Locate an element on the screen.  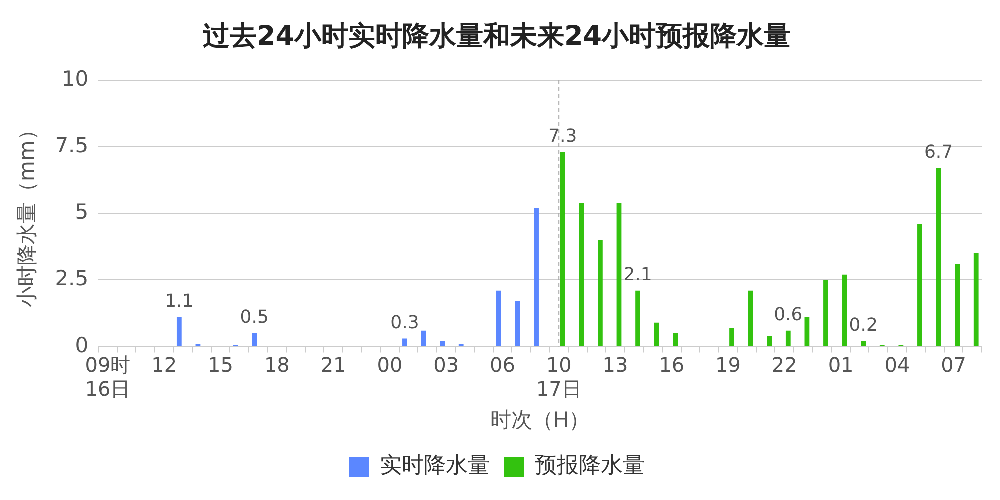
legend-label: 实时降水量 is located at coordinates (435, 466).